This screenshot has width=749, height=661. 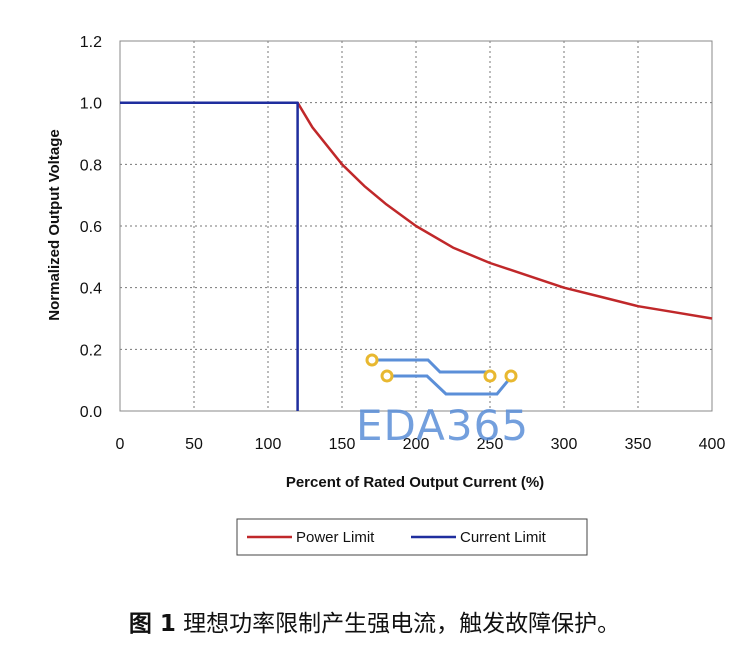 What do you see at coordinates (91, 42) in the screenshot?
I see `y-tick-label: 1.2` at bounding box center [91, 42].